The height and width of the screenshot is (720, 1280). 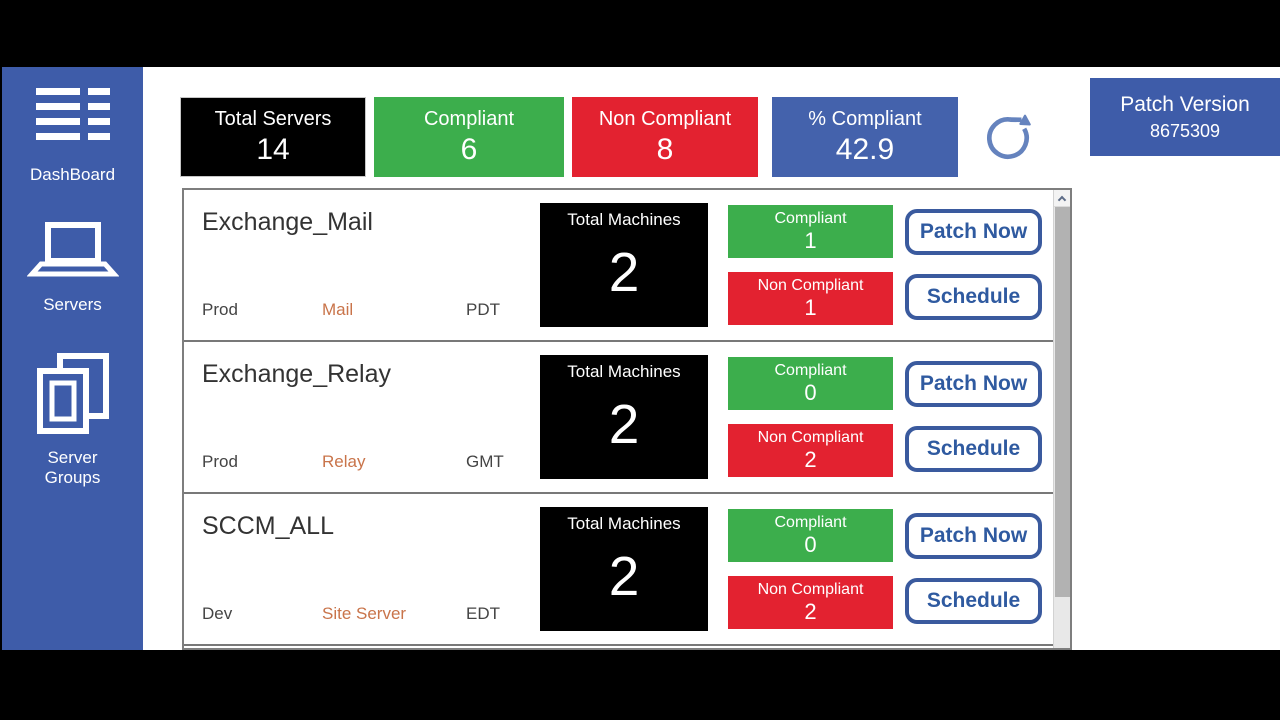 I want to click on group-role: Site Server, so click(x=364, y=613).